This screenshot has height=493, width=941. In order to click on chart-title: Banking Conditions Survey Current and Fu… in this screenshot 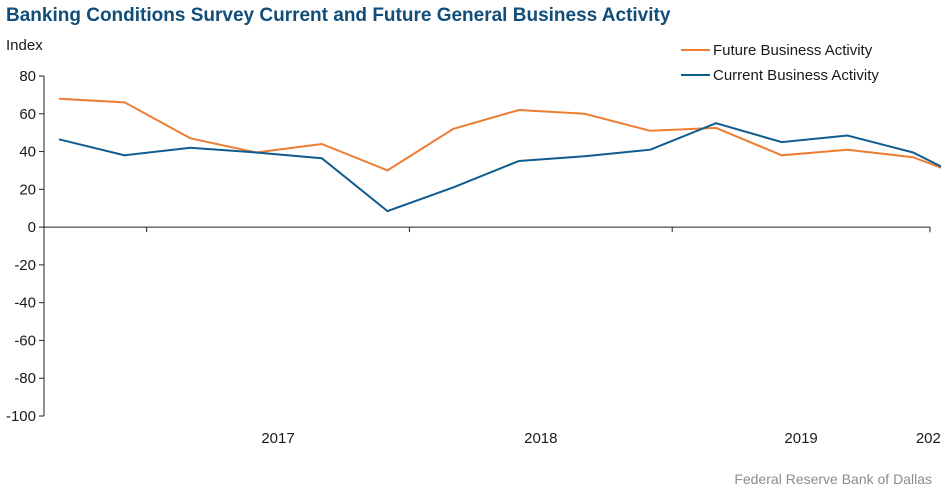, I will do `click(338, 15)`.